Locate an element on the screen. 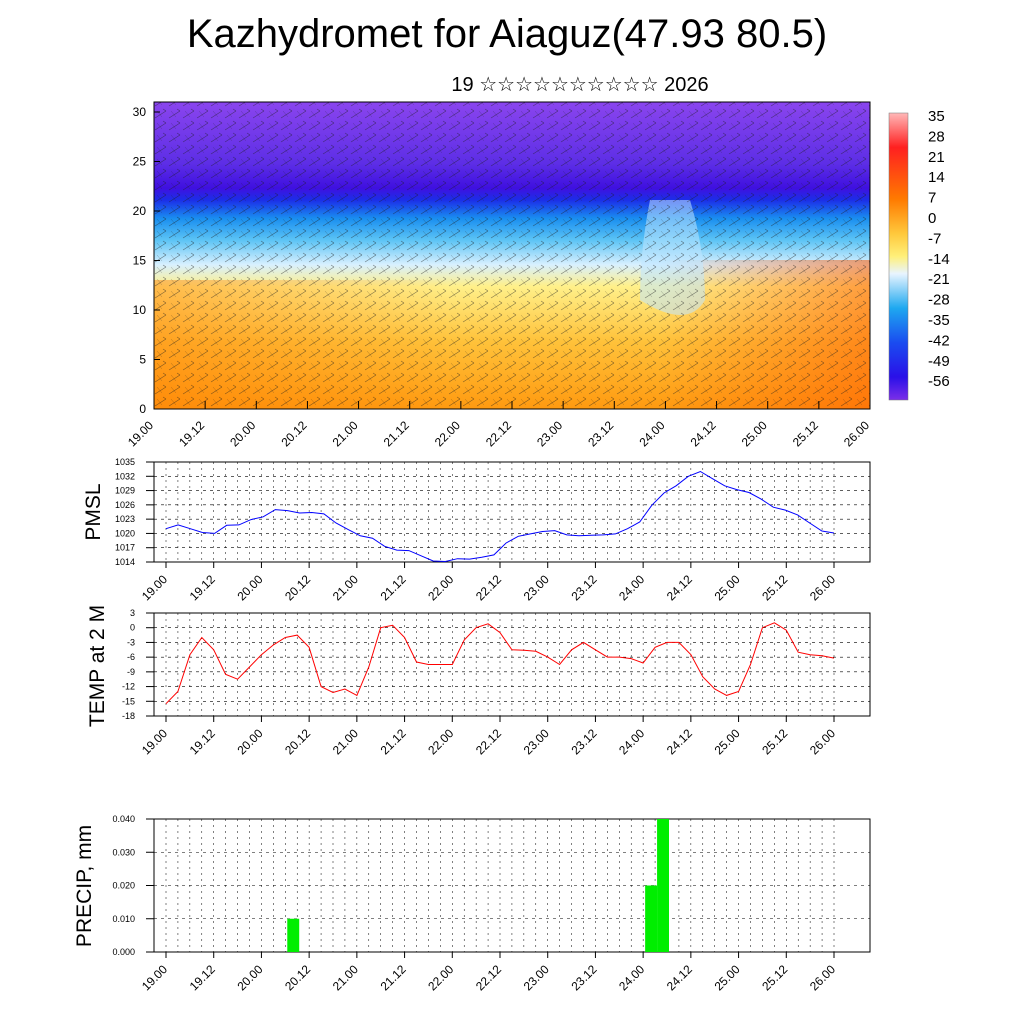 Image resolution: width=1024 pixels, height=1024 pixels. precip-y-axis: 0.000 0.010 0.020 0.030 0.040 is located at coordinates (133, 885).